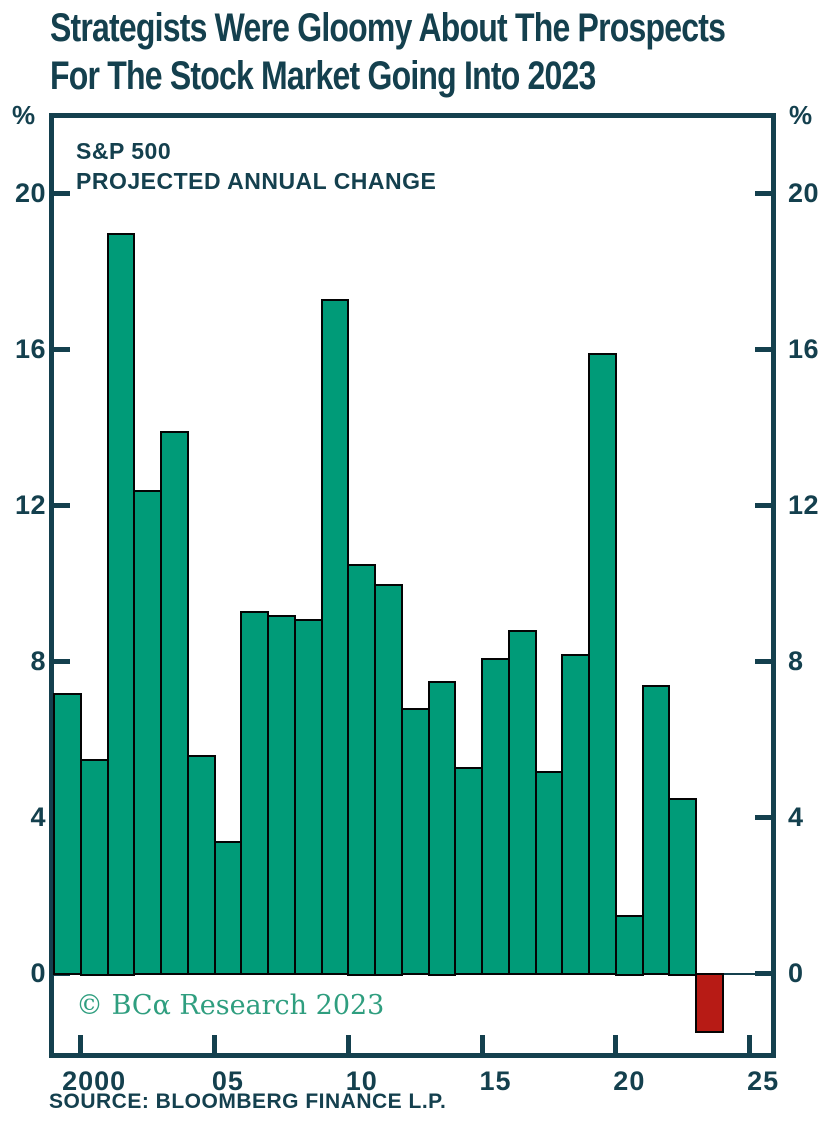 This screenshot has height=1138, width=828. I want to click on bar-2013, so click(442, 828).